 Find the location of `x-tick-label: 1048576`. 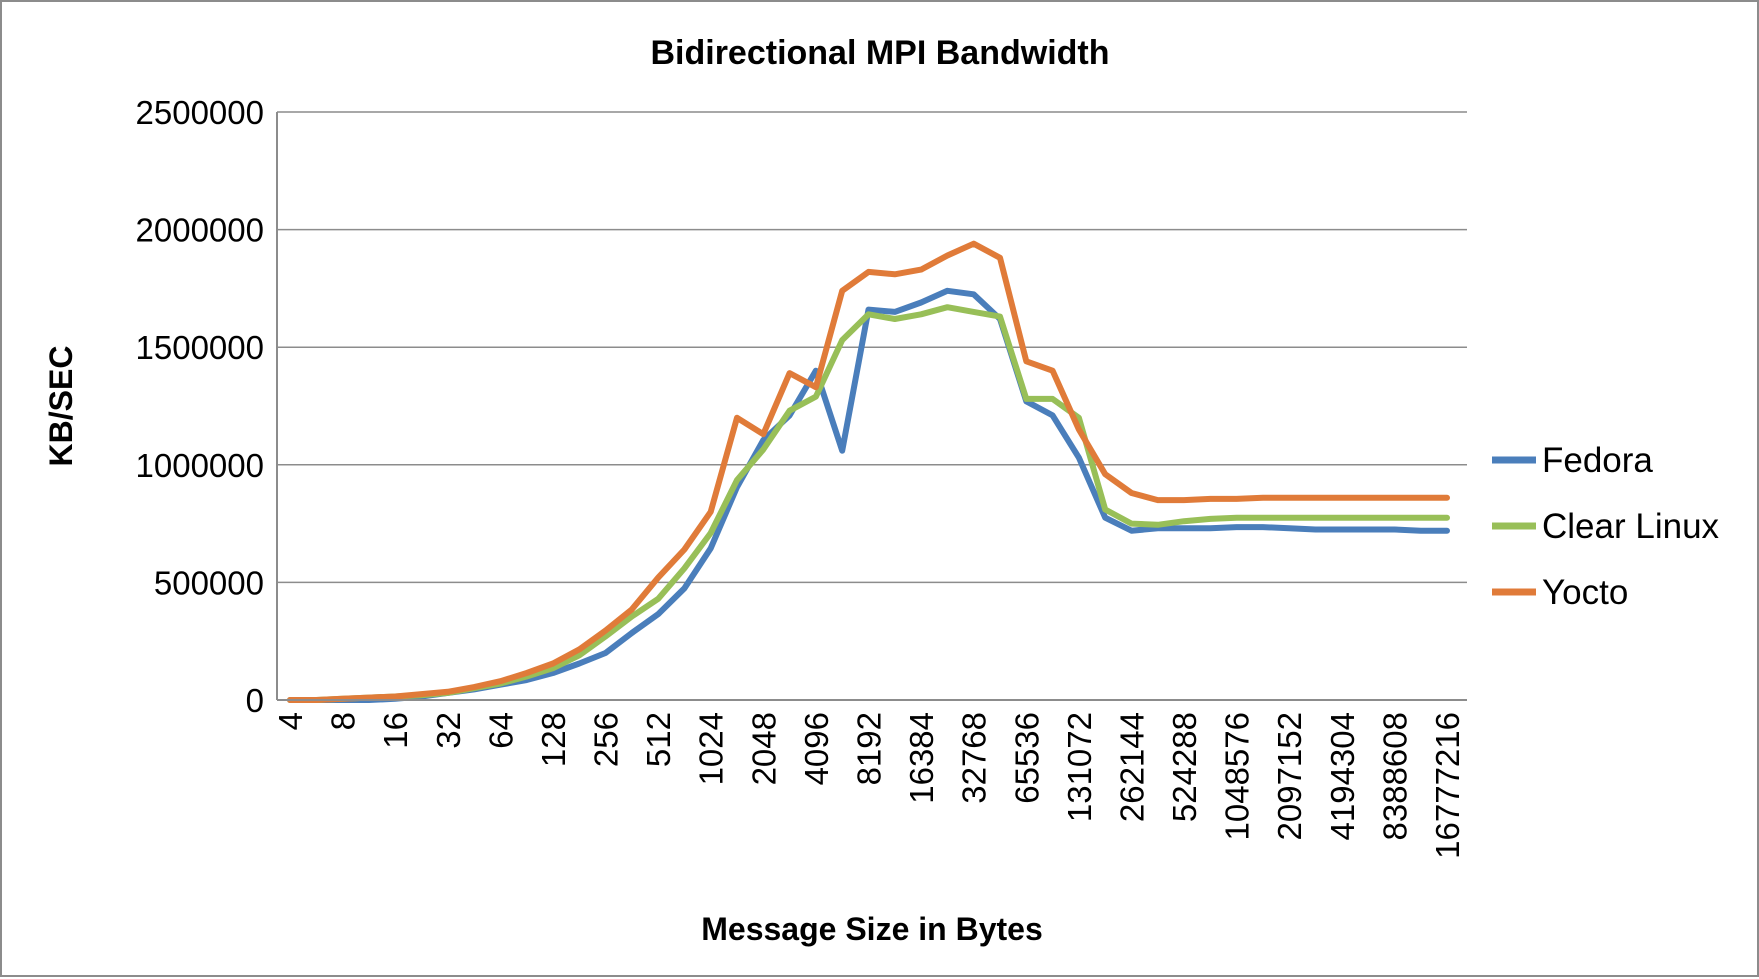

x-tick-label: 1048576 is located at coordinates (1237, 776).